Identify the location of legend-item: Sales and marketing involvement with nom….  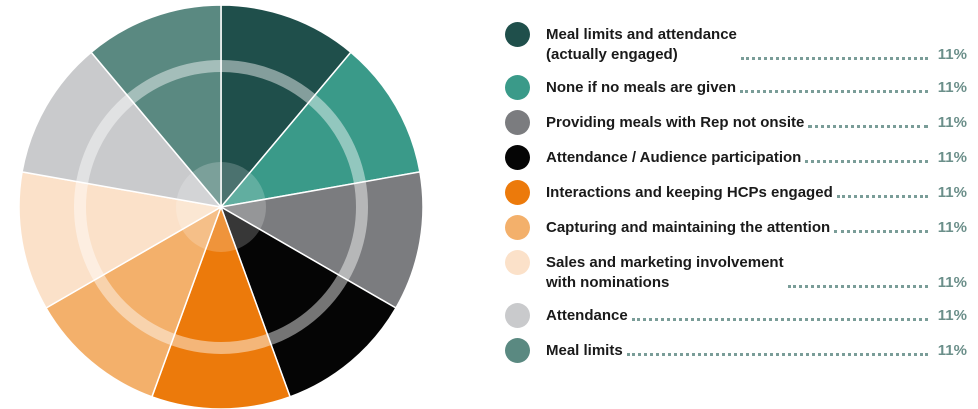
(736, 271).